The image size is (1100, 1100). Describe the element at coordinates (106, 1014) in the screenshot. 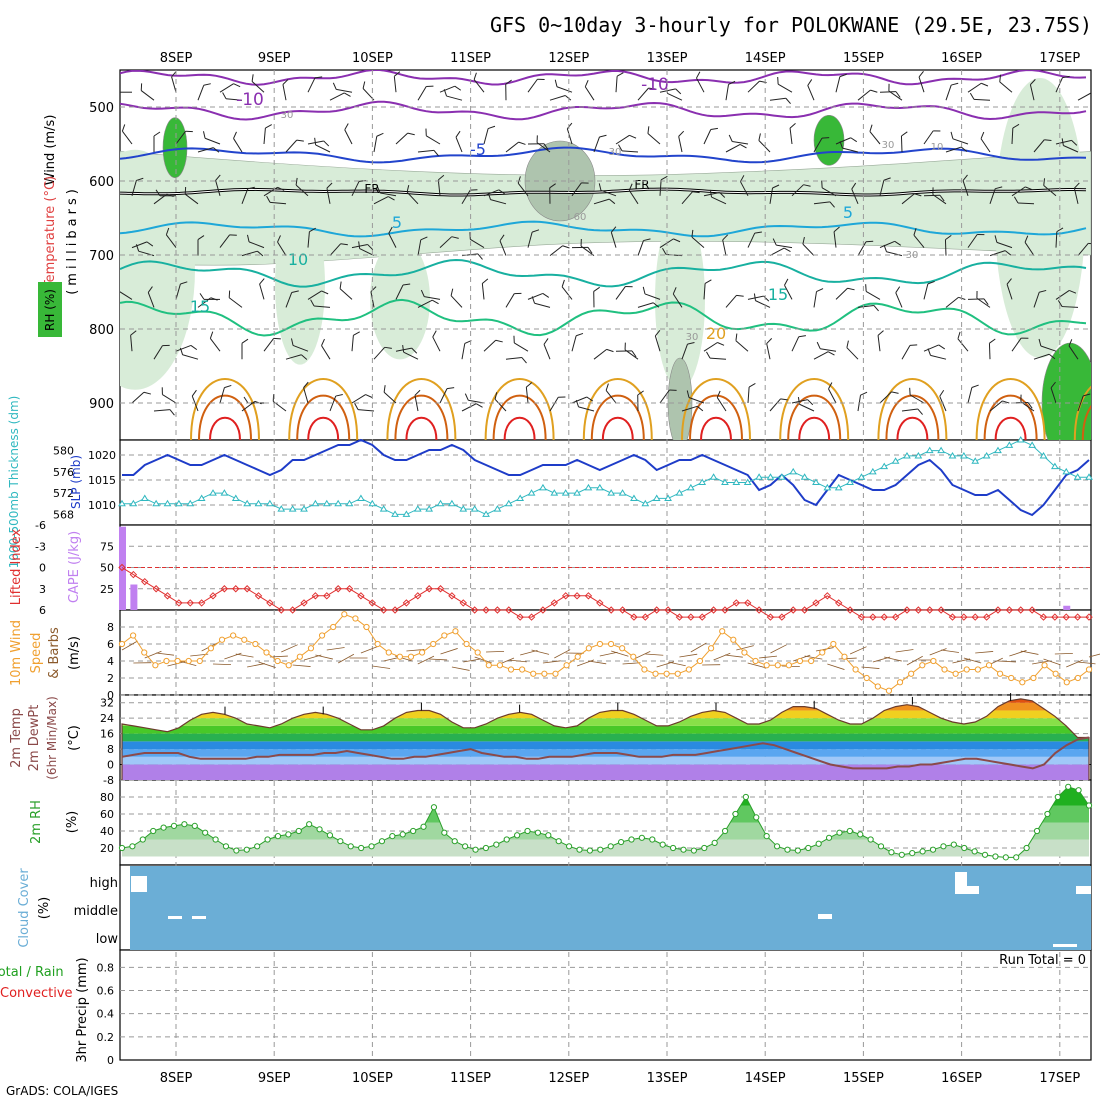

I see `precip-ytick: 0.4` at that location.